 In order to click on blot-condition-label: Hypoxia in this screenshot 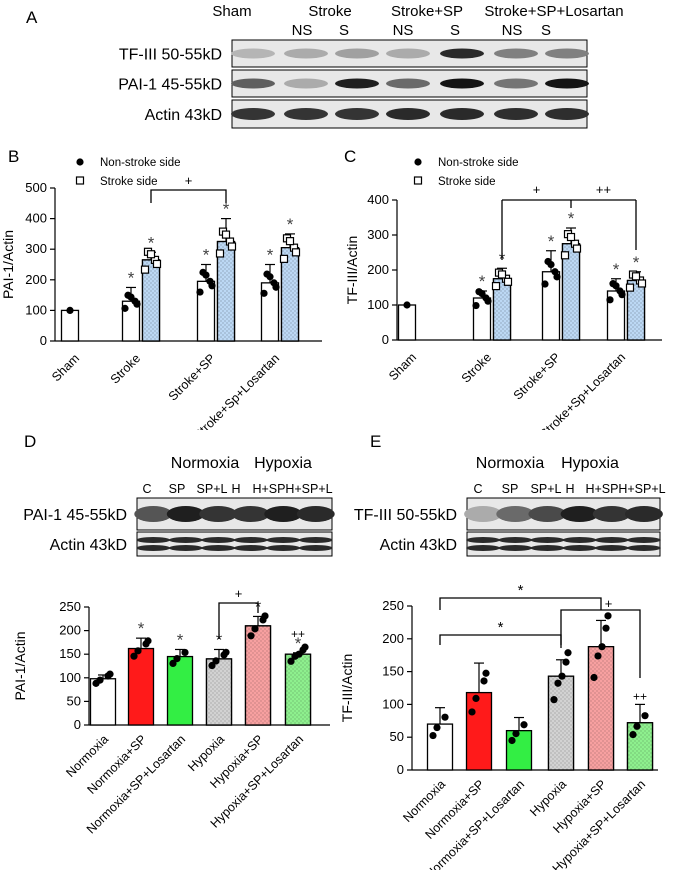, I will do `click(283, 463)`.